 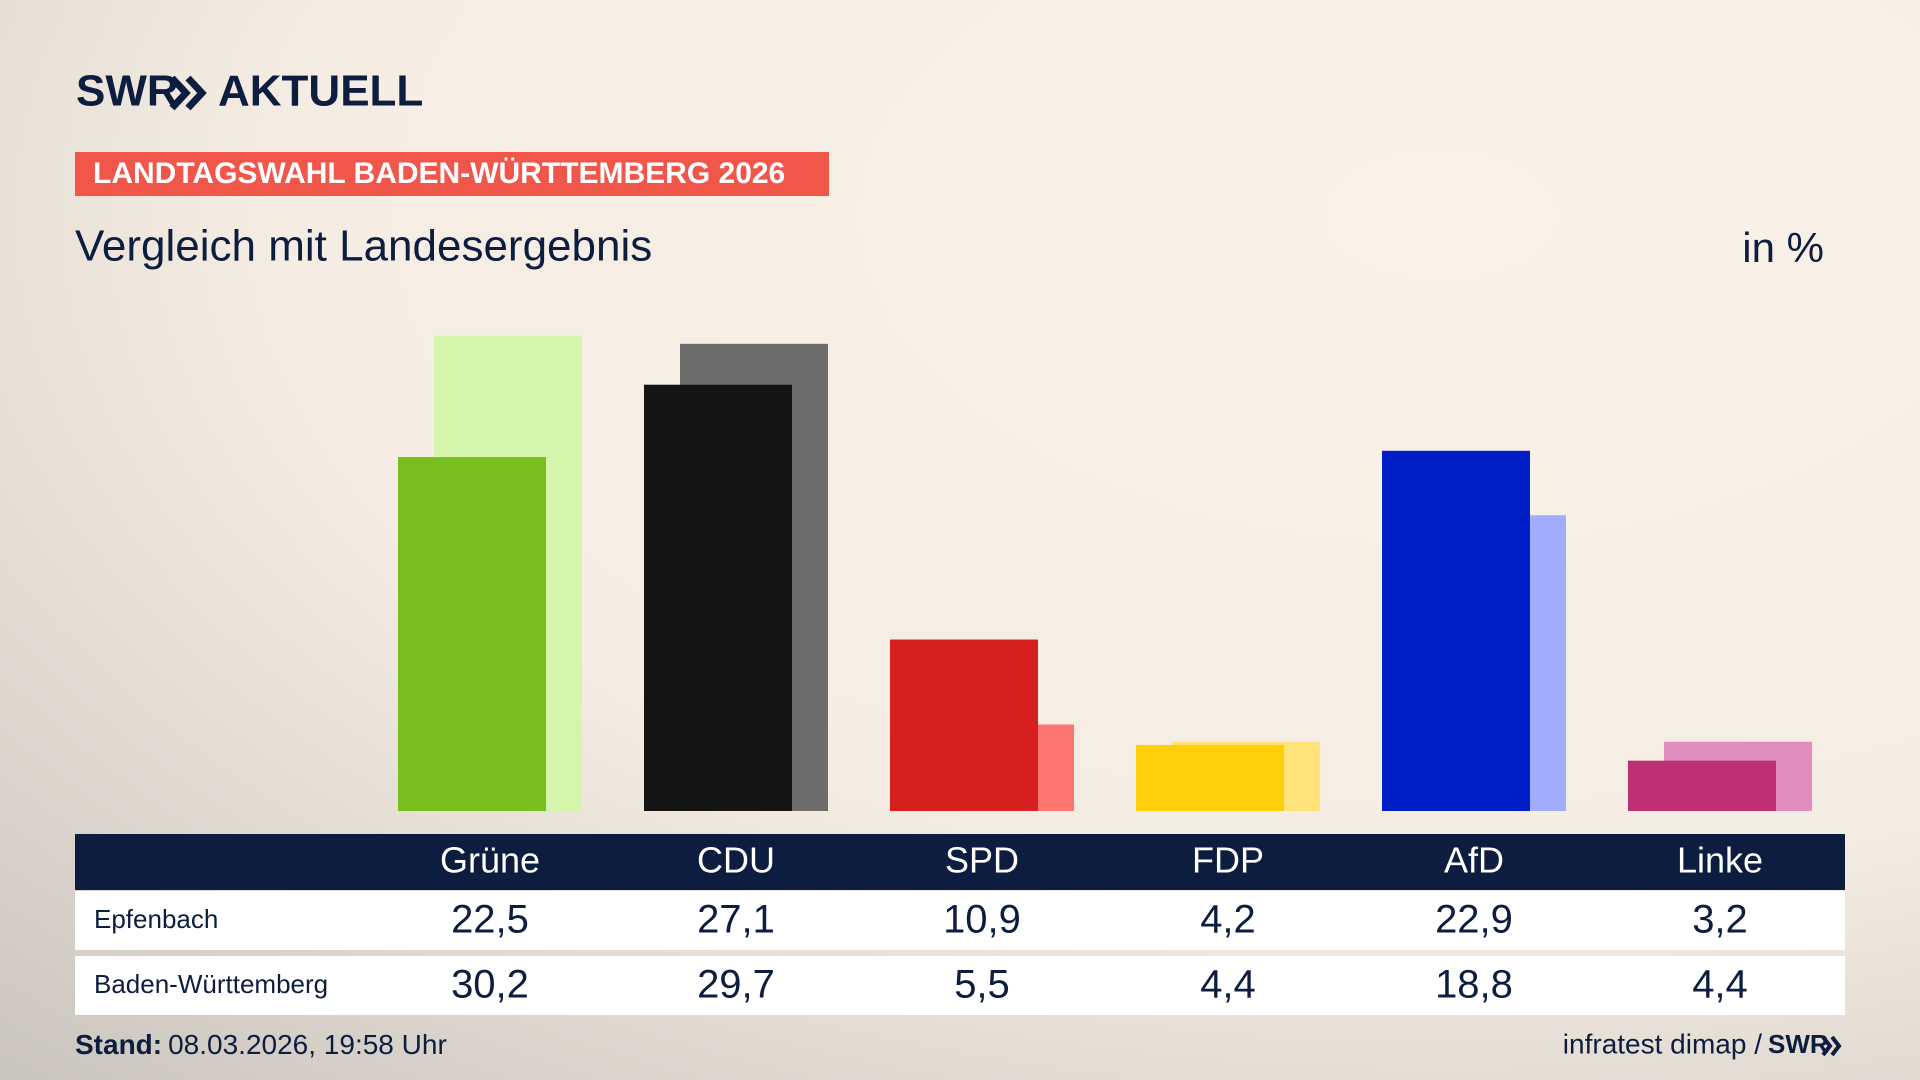 What do you see at coordinates (490, 860) in the screenshot?
I see `category-label: Grüne` at bounding box center [490, 860].